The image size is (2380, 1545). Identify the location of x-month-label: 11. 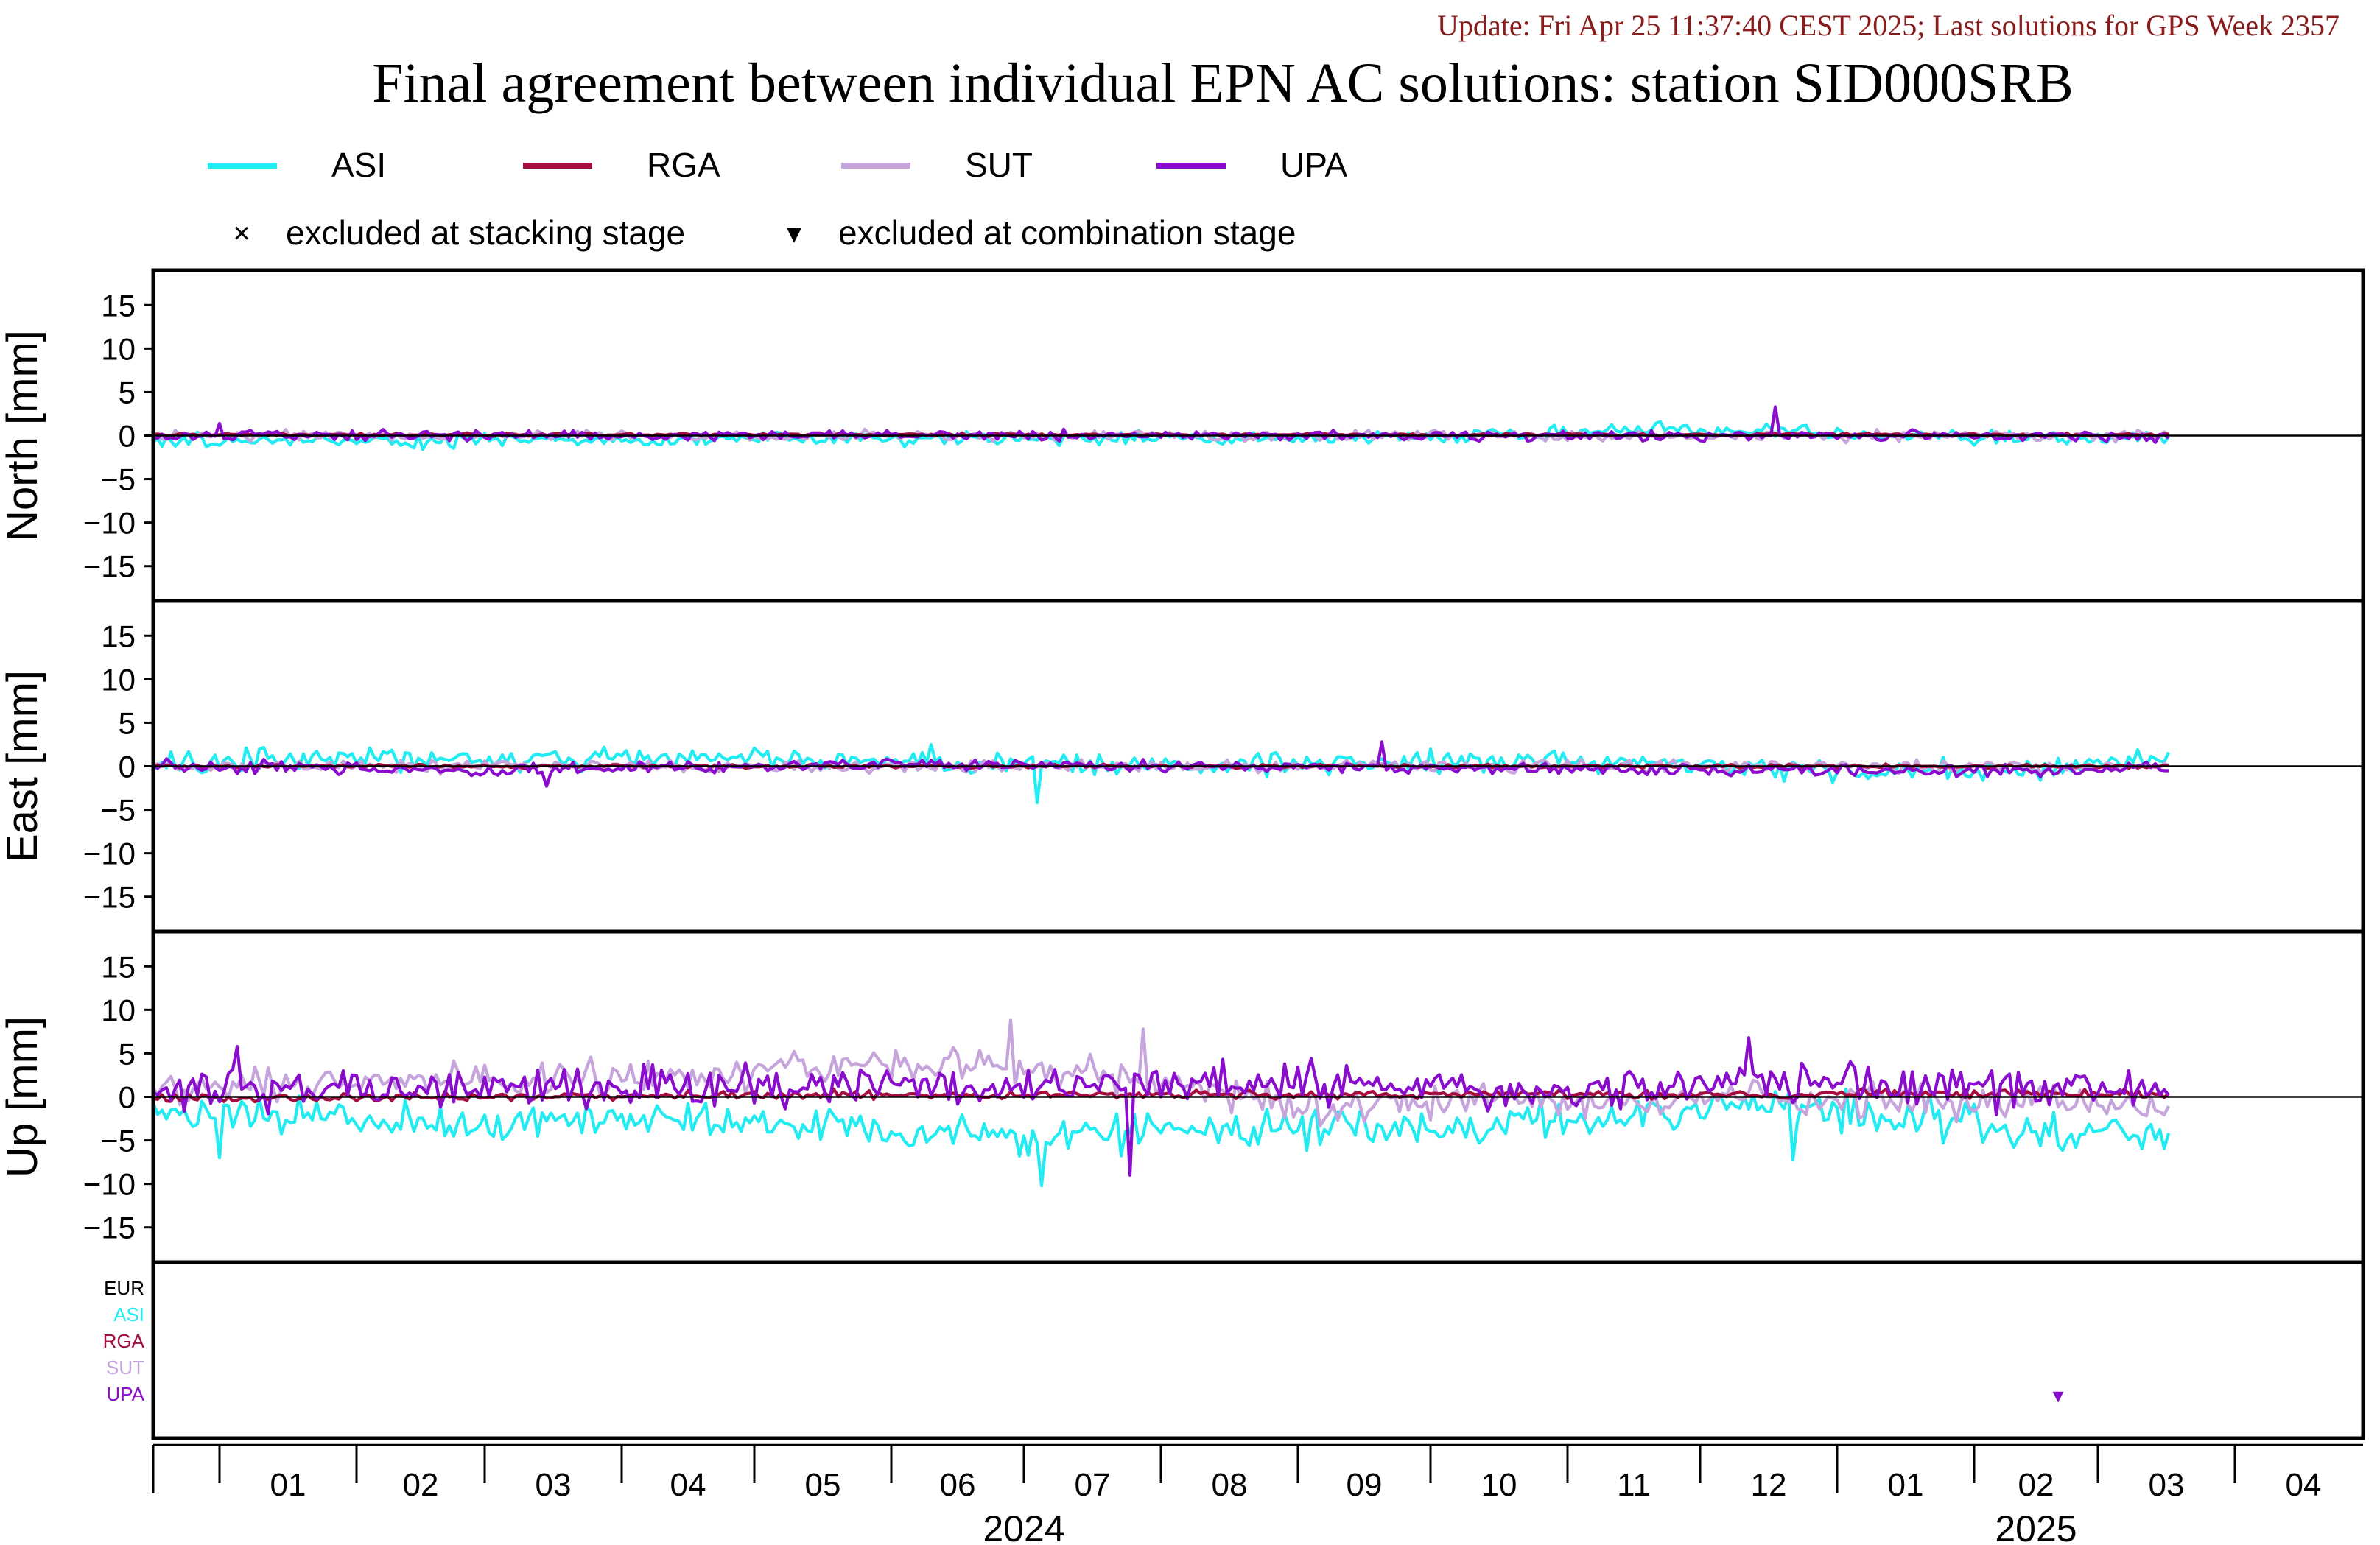
(1634, 1485).